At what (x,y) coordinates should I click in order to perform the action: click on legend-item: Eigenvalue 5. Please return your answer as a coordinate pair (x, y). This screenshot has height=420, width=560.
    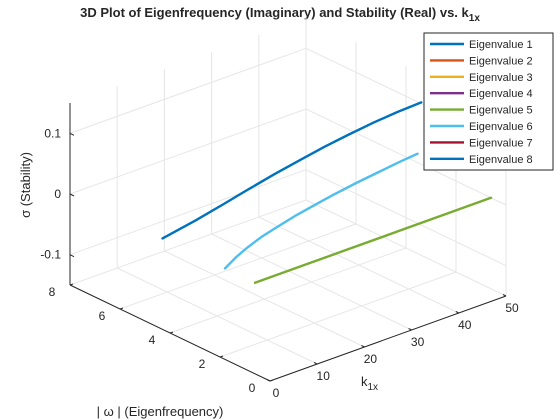
    Looking at the image, I should click on (481, 111).